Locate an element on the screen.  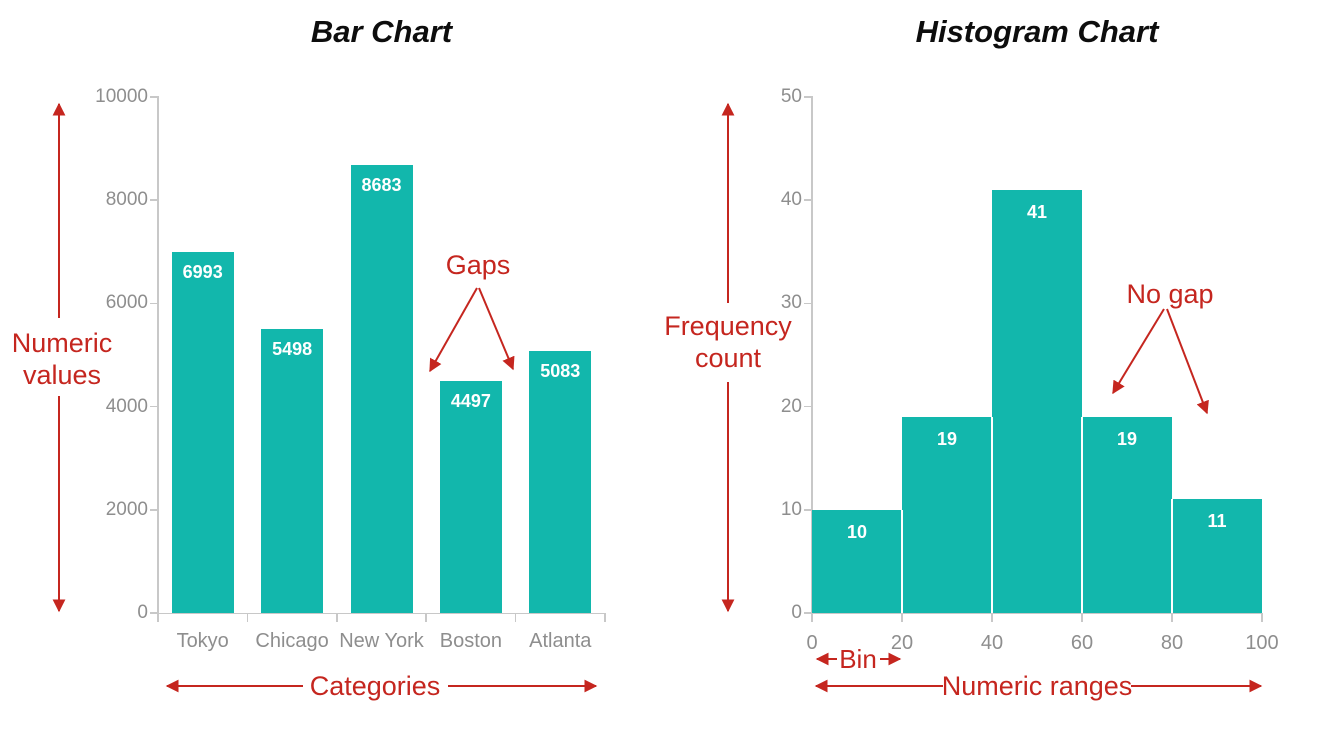
bin-value-label: 10 is located at coordinates (857, 531).